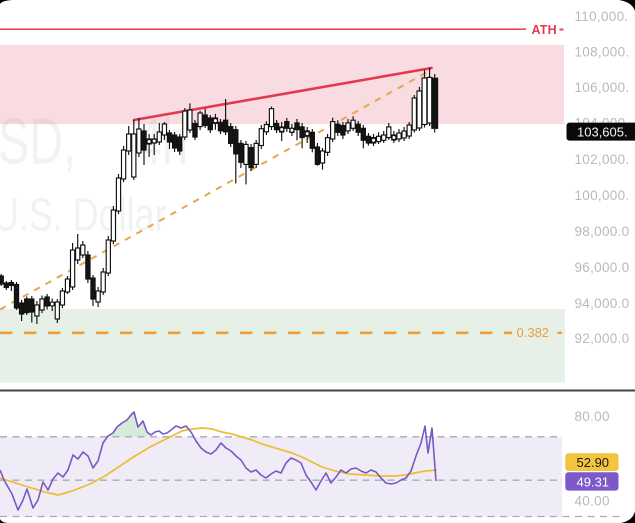 Image resolution: width=635 pixels, height=523 pixels. What do you see at coordinates (602, 267) in the screenshot?
I see `svg-text: 96,000.0` at bounding box center [602, 267].